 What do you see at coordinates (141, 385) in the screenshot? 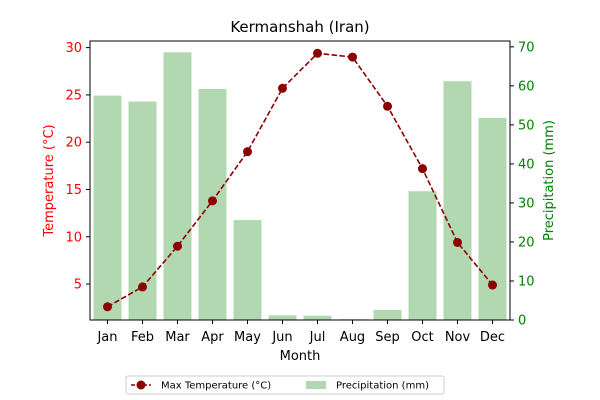
I see `legend-marker-swatch` at bounding box center [141, 385].